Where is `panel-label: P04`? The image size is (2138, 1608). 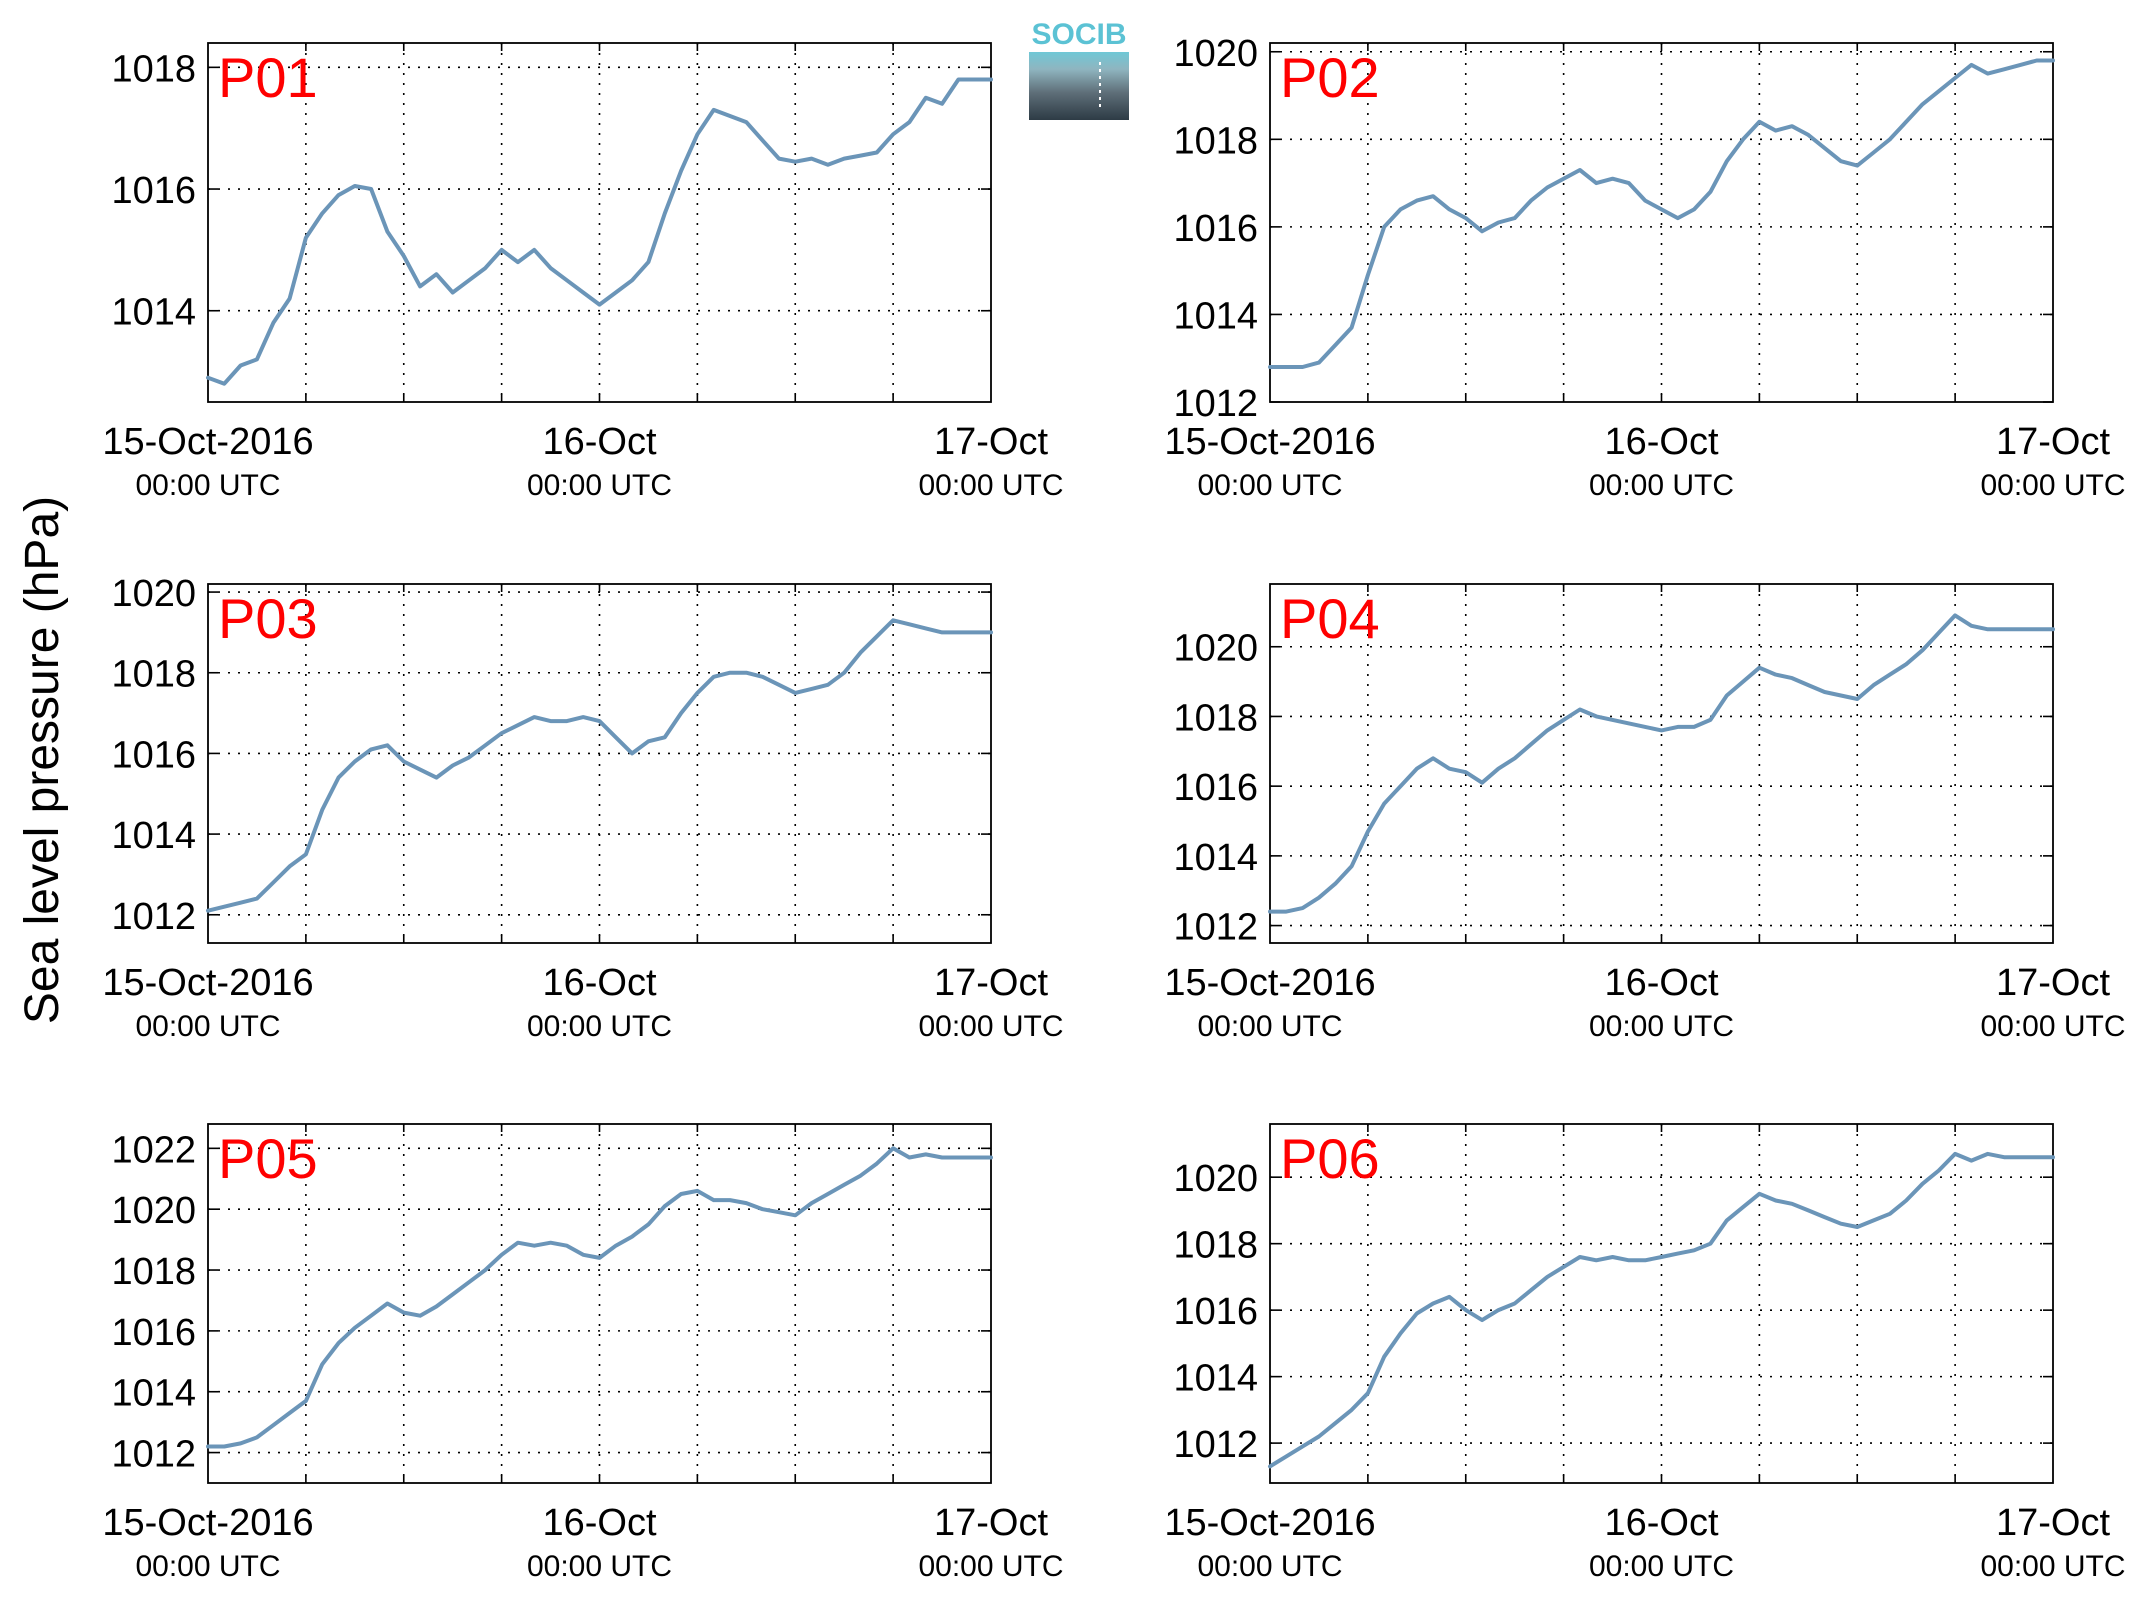 panel-label: P04 is located at coordinates (1330, 618).